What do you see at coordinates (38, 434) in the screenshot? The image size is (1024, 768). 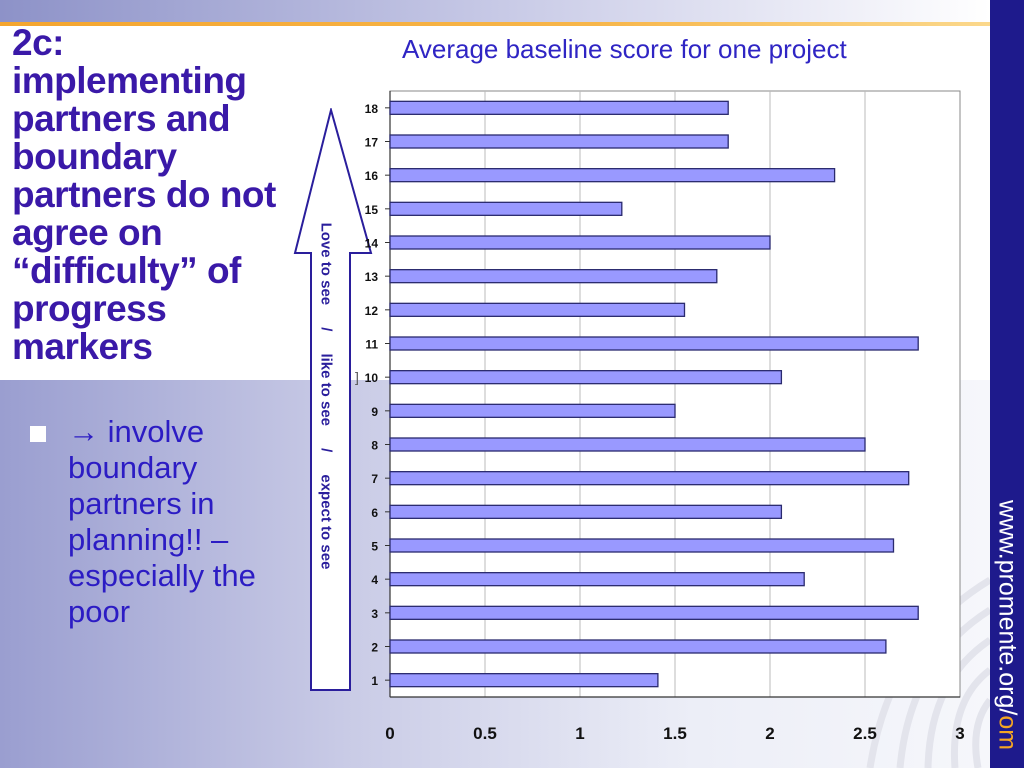 I see `bullet-square-icon` at bounding box center [38, 434].